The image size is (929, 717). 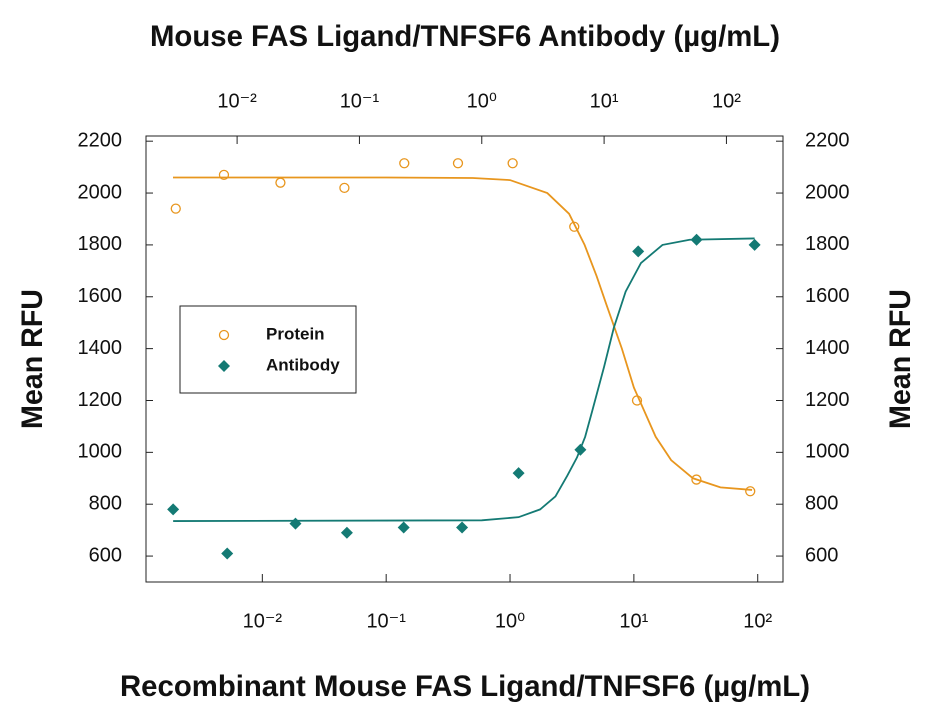 What do you see at coordinates (100, 296) in the screenshot?
I see `y-tick-label: 1600` at bounding box center [100, 296].